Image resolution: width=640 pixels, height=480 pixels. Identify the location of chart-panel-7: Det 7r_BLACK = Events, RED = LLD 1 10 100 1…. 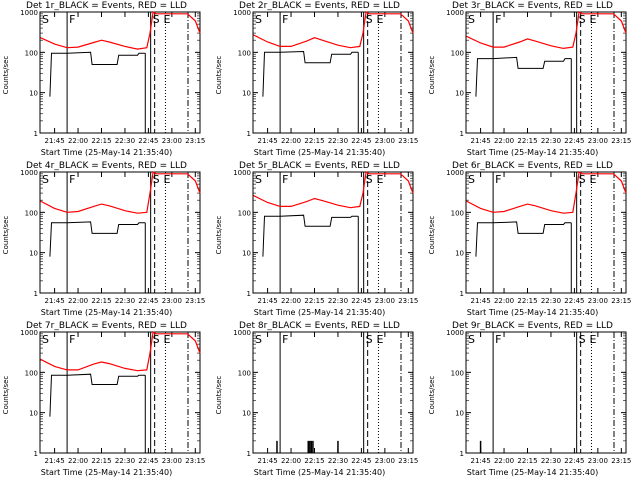
(106, 400).